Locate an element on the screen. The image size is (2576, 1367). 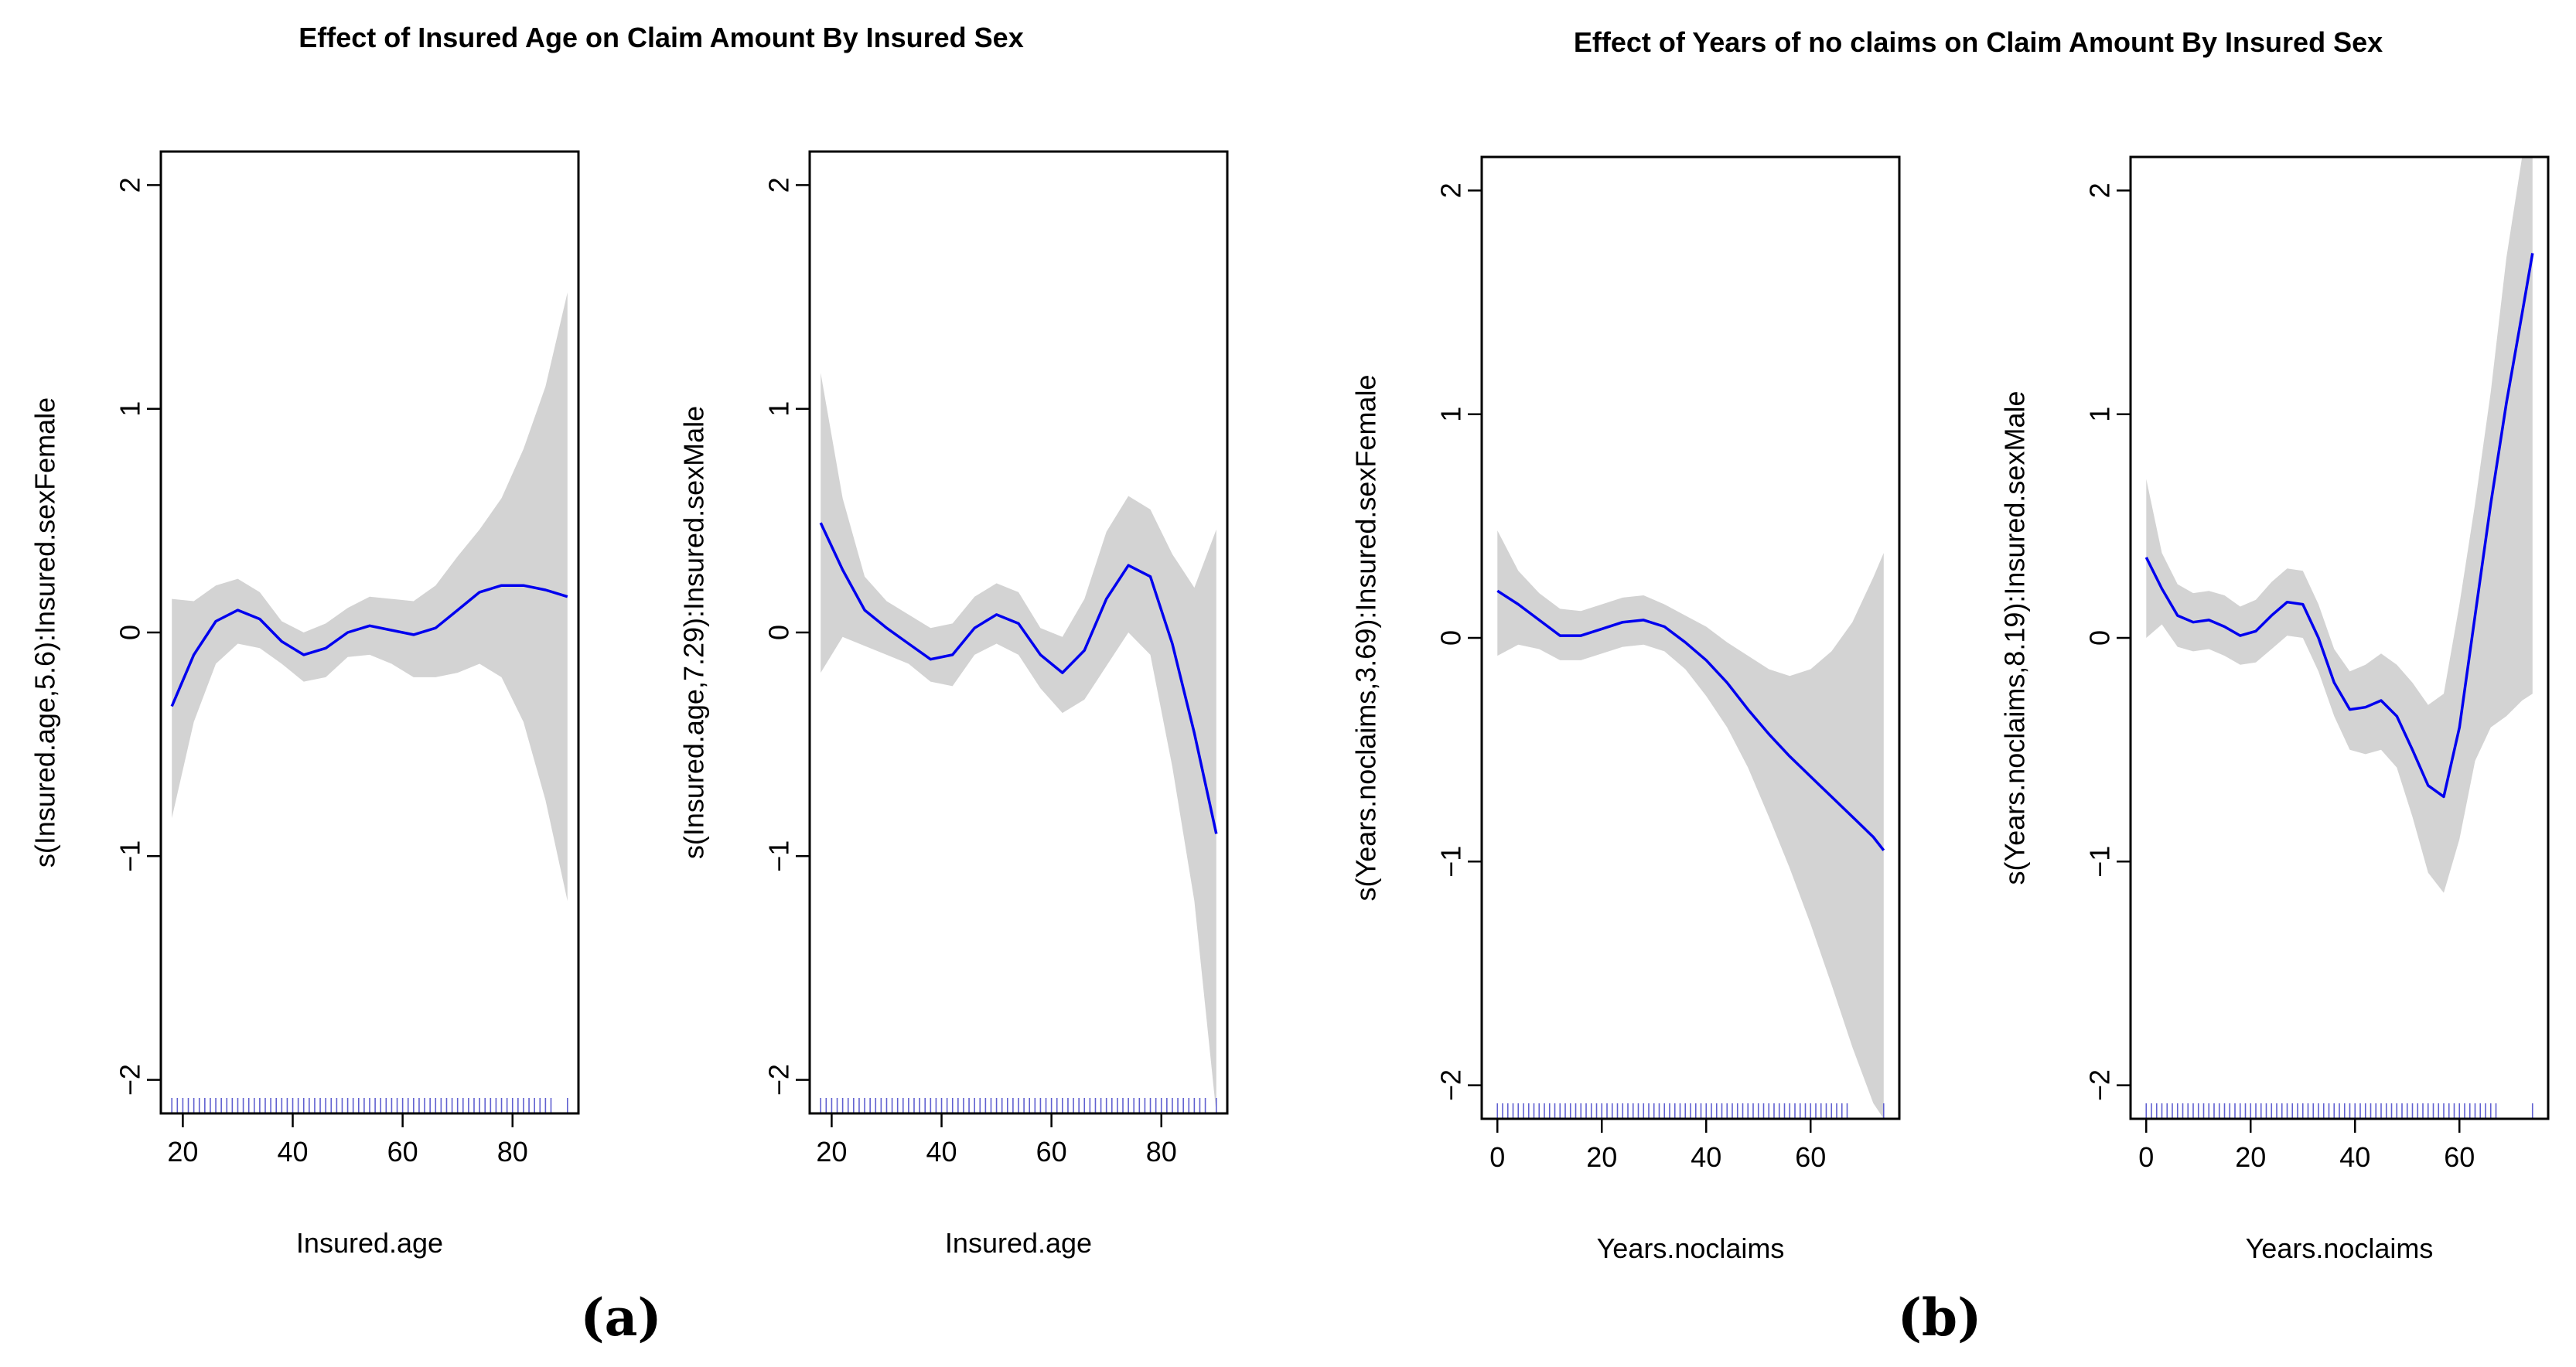
panel-tag-a: (a) is located at coordinates (621, 1317).